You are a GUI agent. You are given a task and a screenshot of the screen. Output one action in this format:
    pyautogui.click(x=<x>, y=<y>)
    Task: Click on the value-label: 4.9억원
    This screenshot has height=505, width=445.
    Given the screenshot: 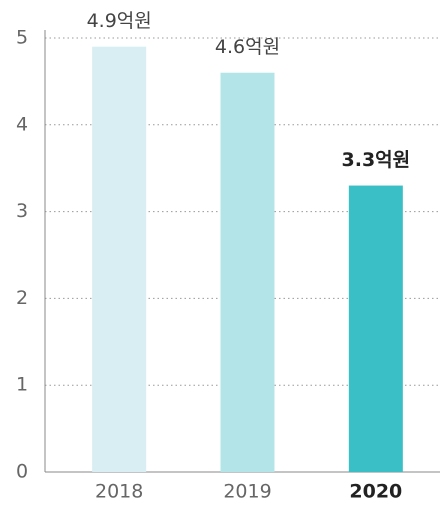 What is the action you would take?
    pyautogui.click(x=119, y=21)
    